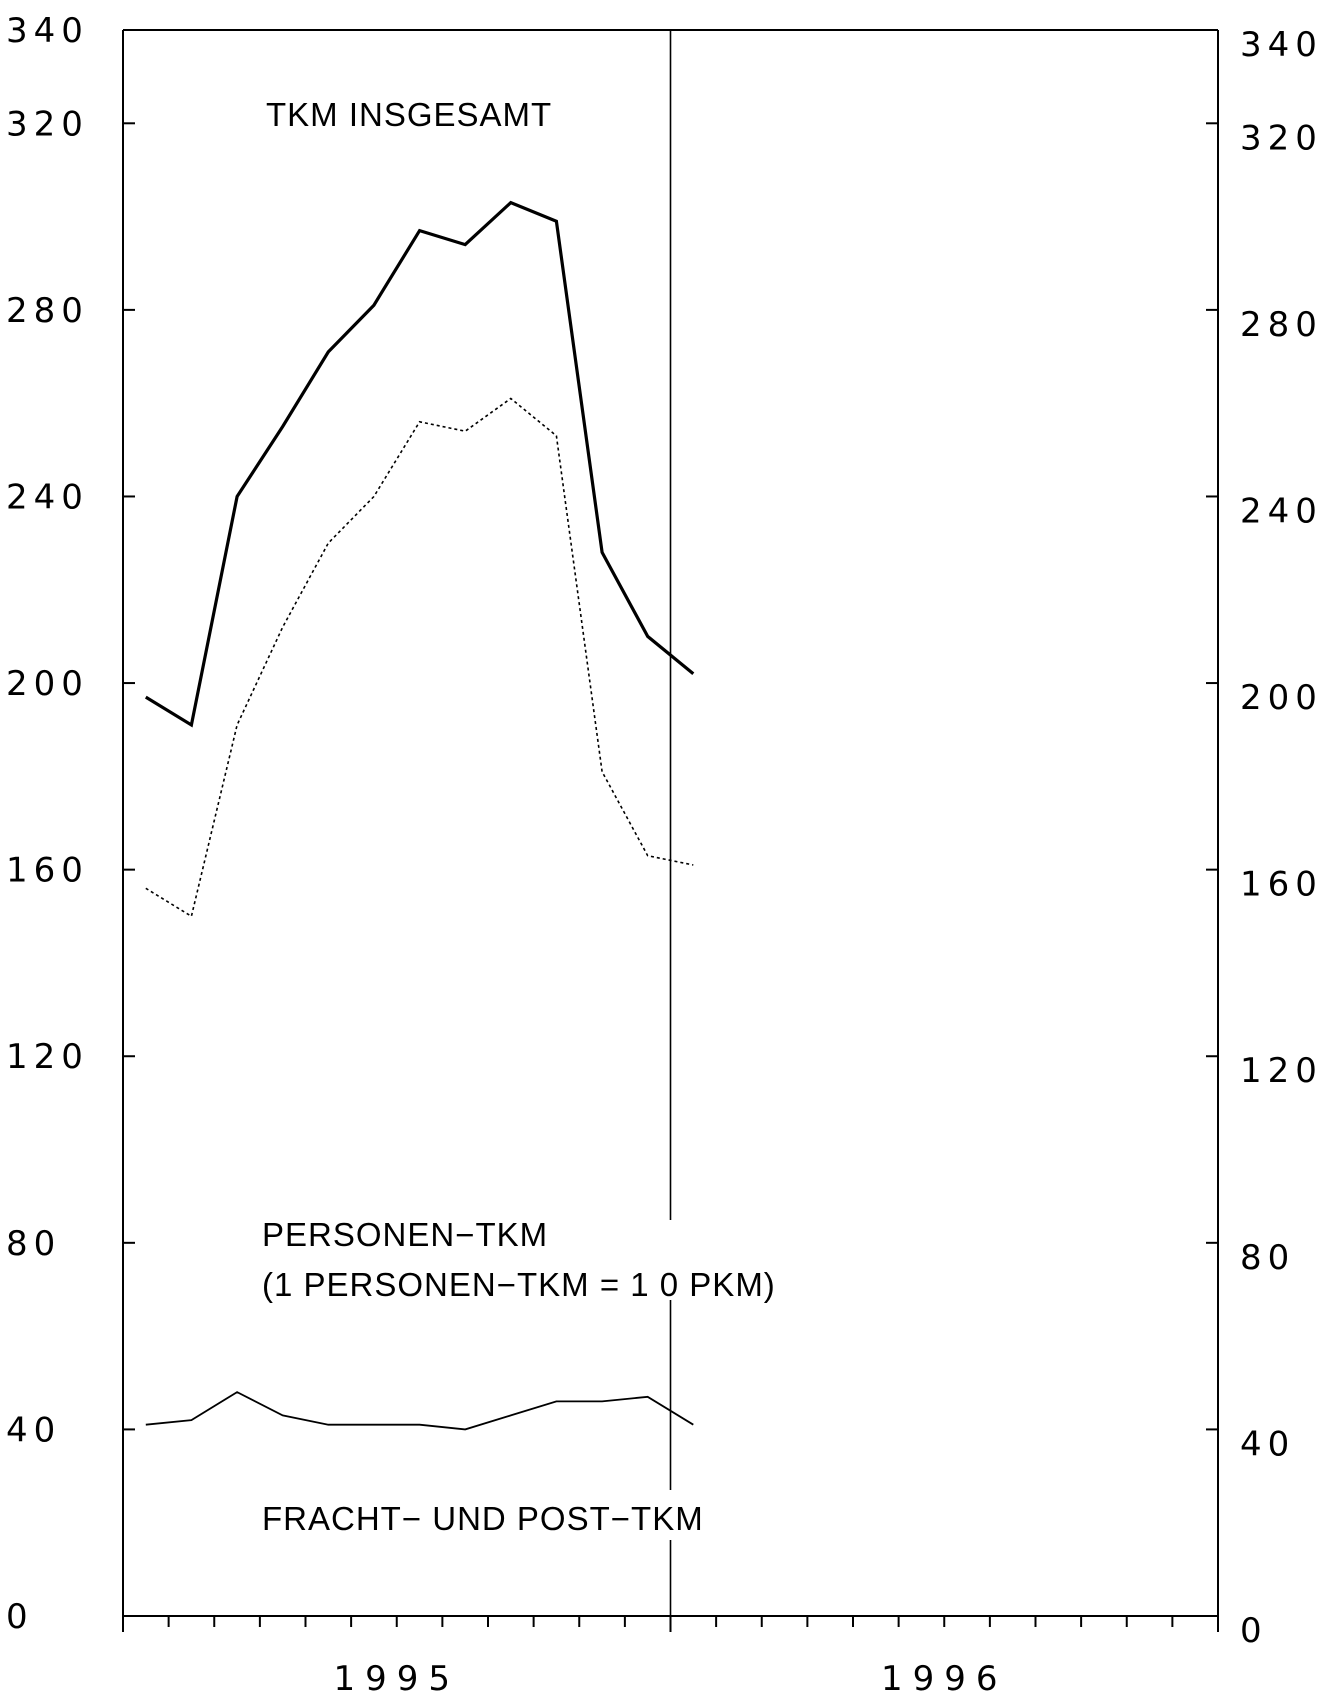 The image size is (1342, 1696). I want to click on y-tick-label-right: 0, so click(1254, 1631).